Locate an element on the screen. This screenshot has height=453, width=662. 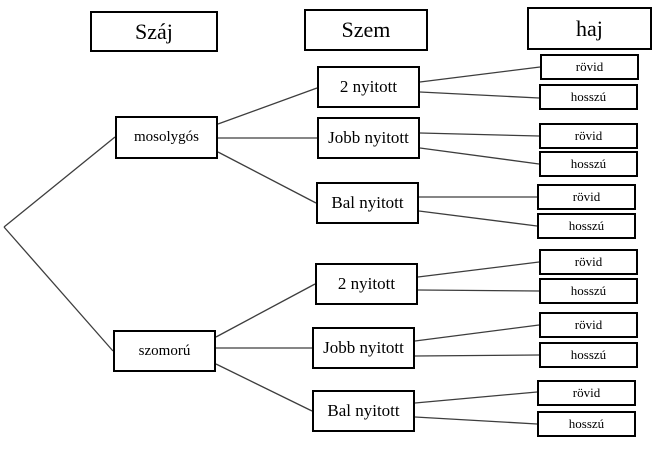
node-eyes-sad-right-open: Jobb nyitott is located at coordinates (363, 348).